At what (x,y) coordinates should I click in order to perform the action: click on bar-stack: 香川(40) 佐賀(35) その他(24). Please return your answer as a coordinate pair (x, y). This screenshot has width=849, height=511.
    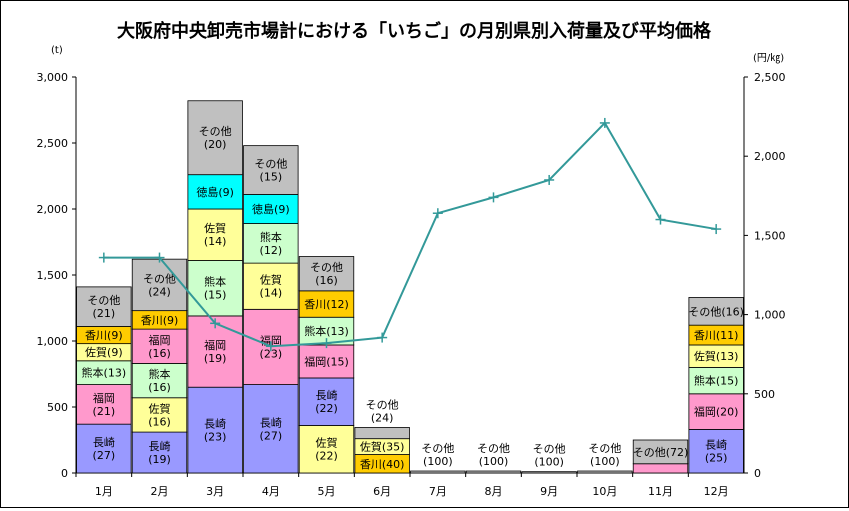
    Looking at the image, I should click on (382, 436).